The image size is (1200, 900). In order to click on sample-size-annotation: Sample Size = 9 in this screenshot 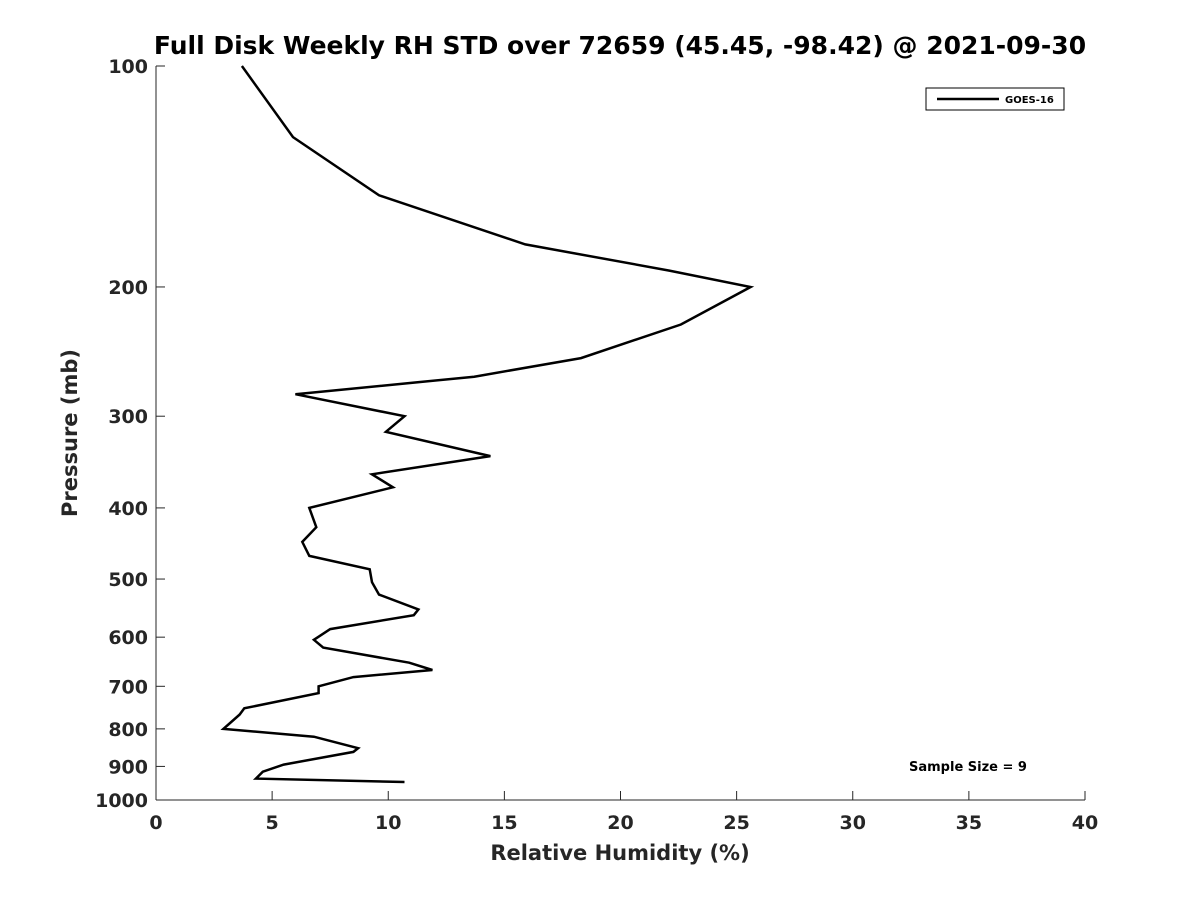, I will do `click(968, 767)`.